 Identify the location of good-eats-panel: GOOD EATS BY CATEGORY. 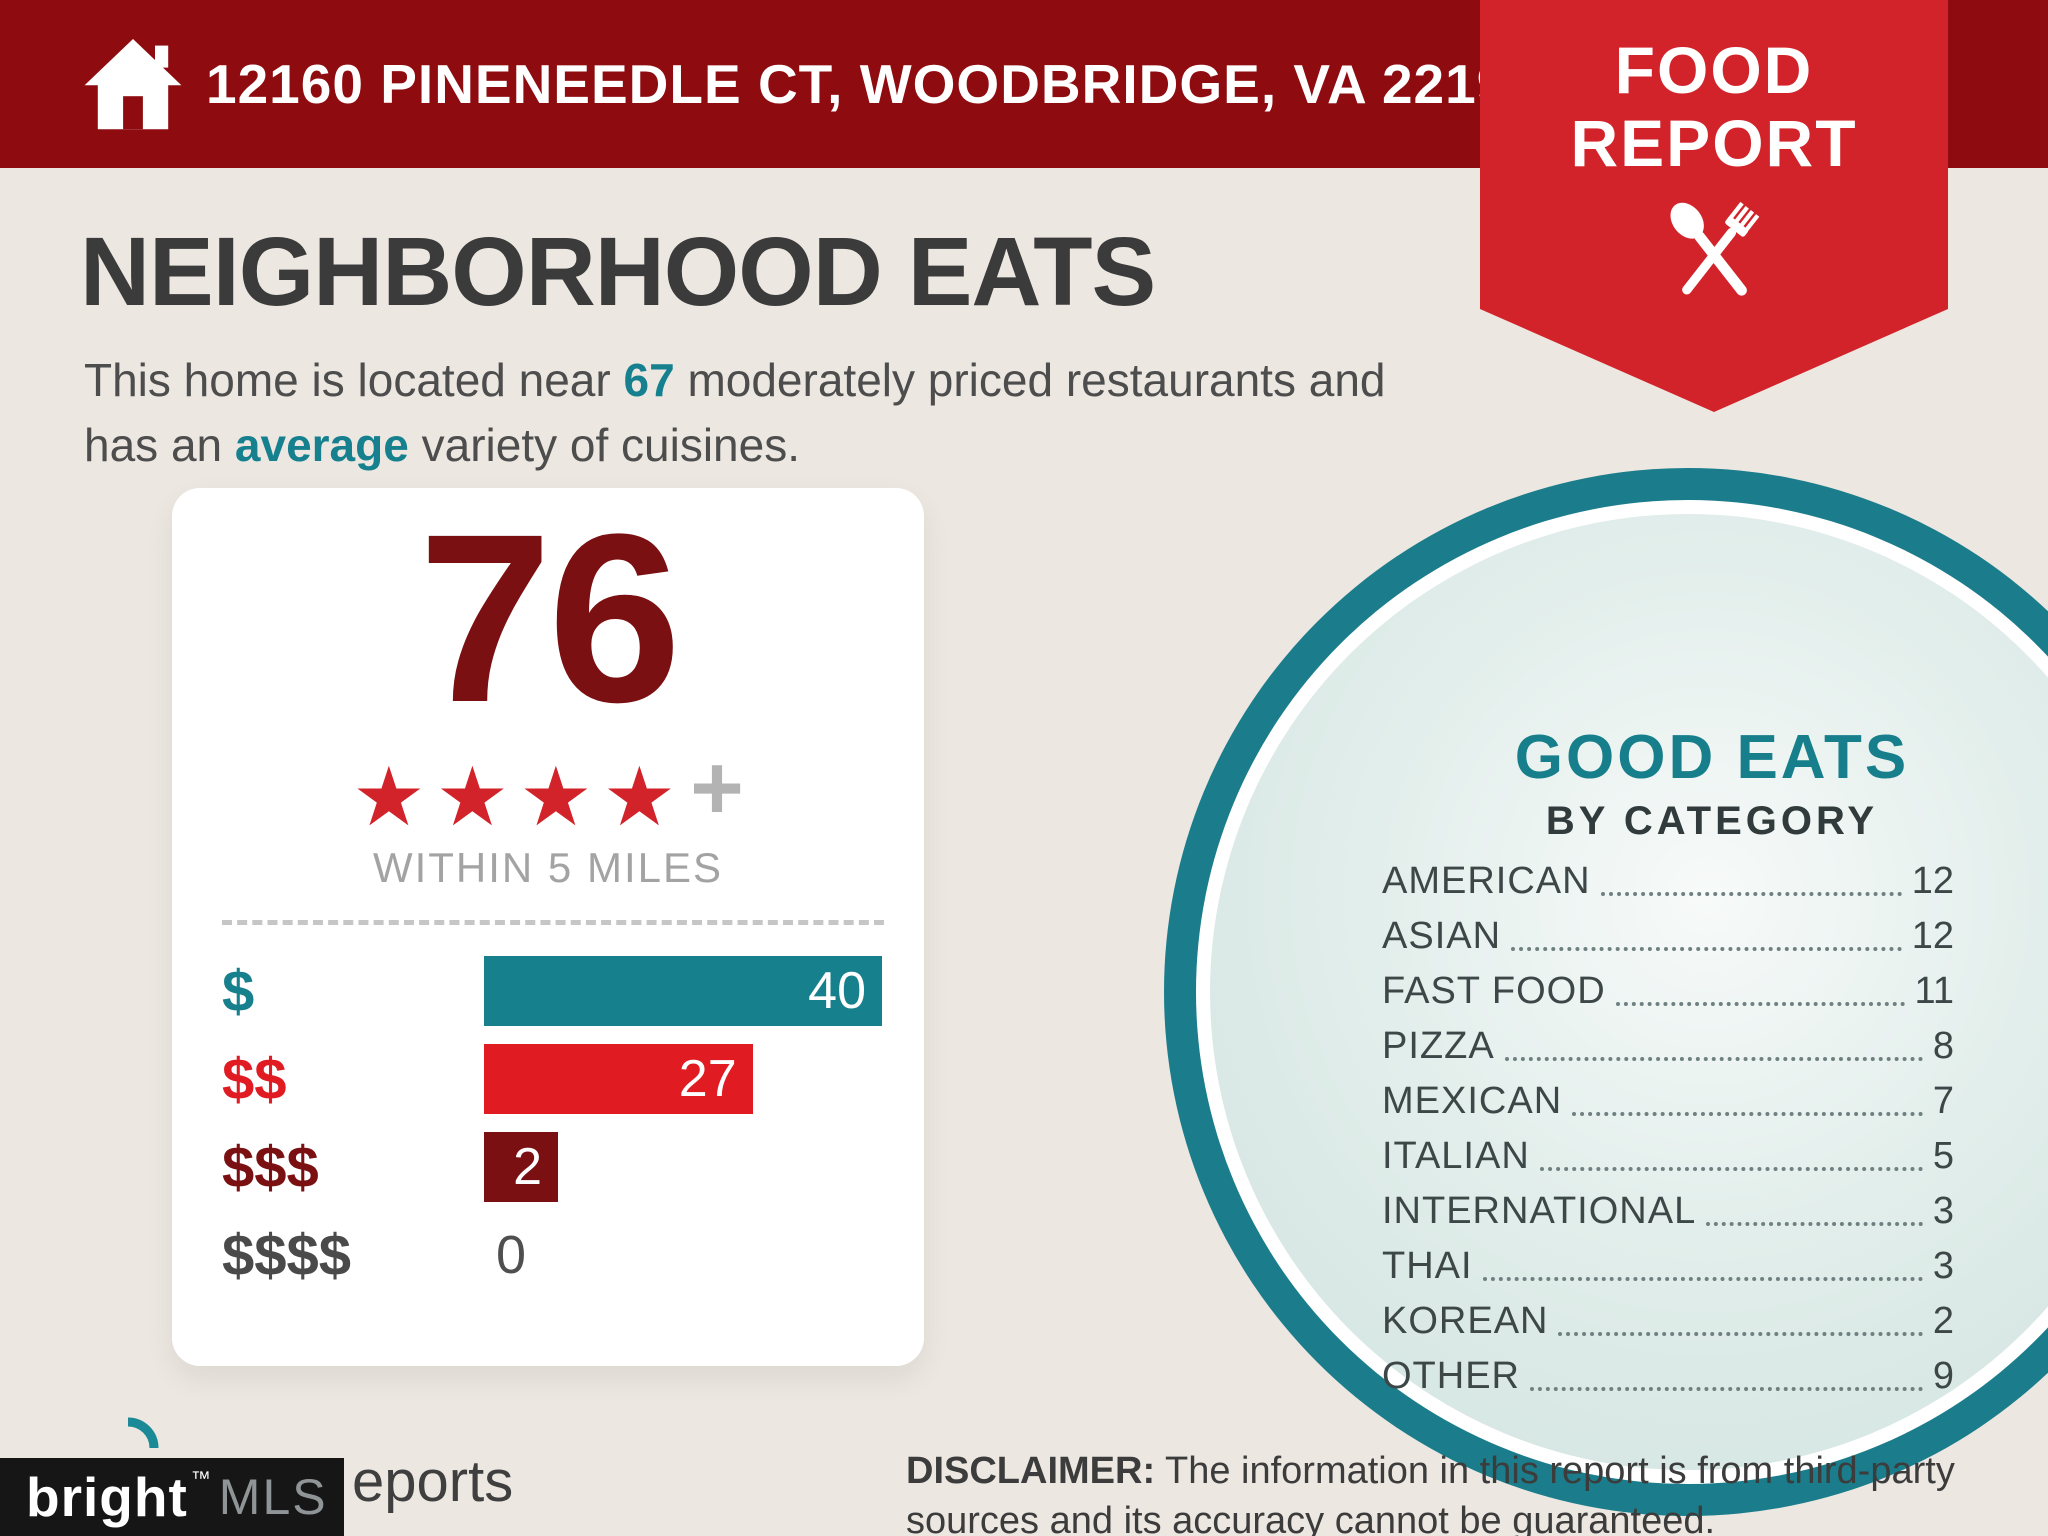
(1705, 783).